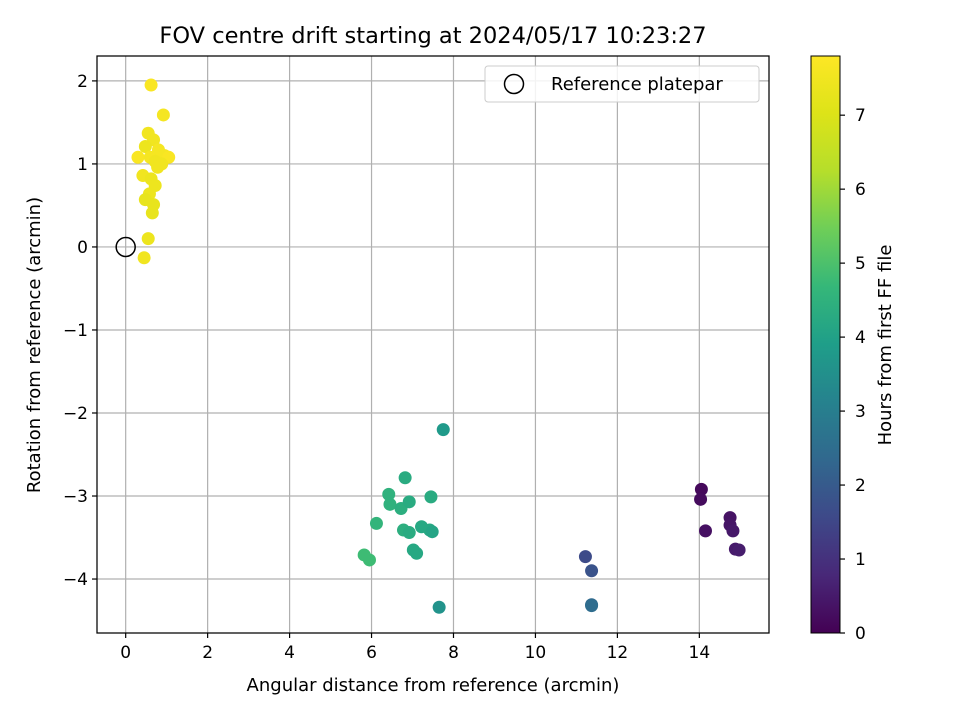 This screenshot has width=960, height=720. What do you see at coordinates (207, 653) in the screenshot?
I see `x-tick-label: 2` at bounding box center [207, 653].